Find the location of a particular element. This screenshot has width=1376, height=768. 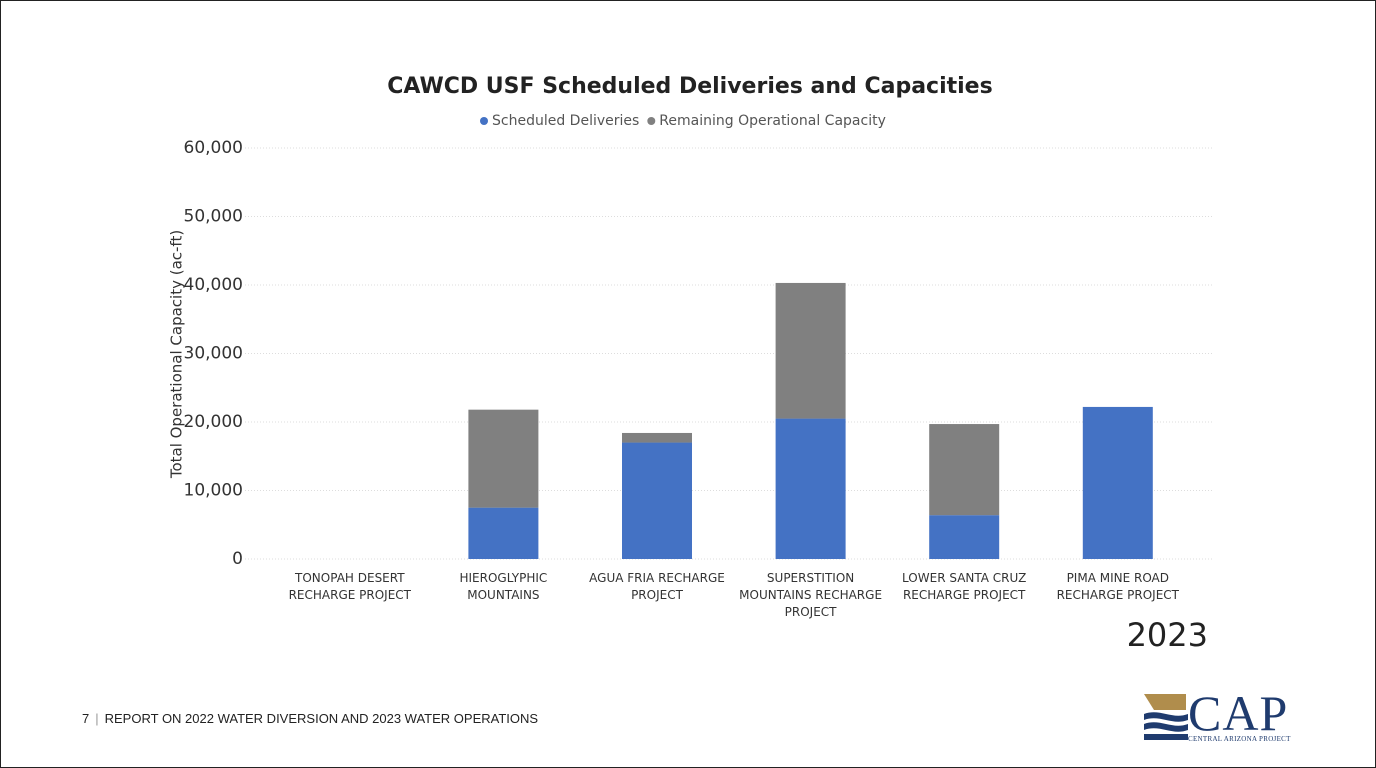

y-tick-label: 20,000 is located at coordinates (213, 422).